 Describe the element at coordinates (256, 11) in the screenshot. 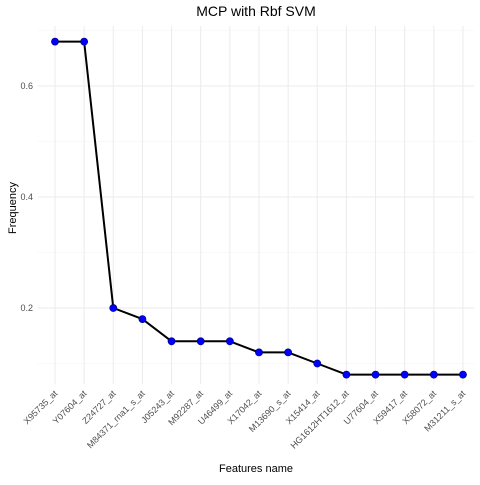

I see `chart-title: MCP with Rbf SVM` at that location.